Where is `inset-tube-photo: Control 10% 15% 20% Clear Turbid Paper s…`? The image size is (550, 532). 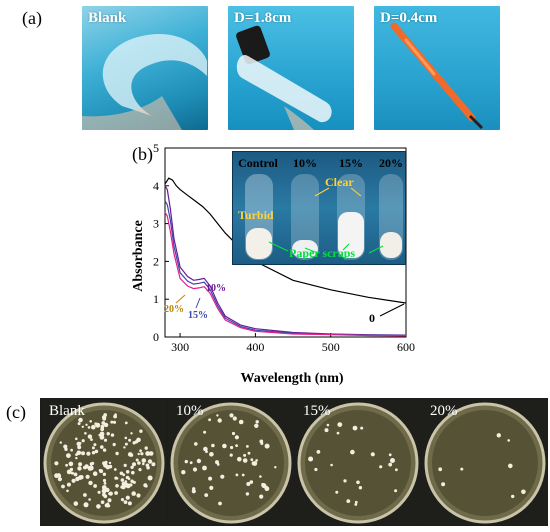
inset-tube-photo: Control 10% 15% 20% Clear Turbid Paper s… is located at coordinates (319, 208).